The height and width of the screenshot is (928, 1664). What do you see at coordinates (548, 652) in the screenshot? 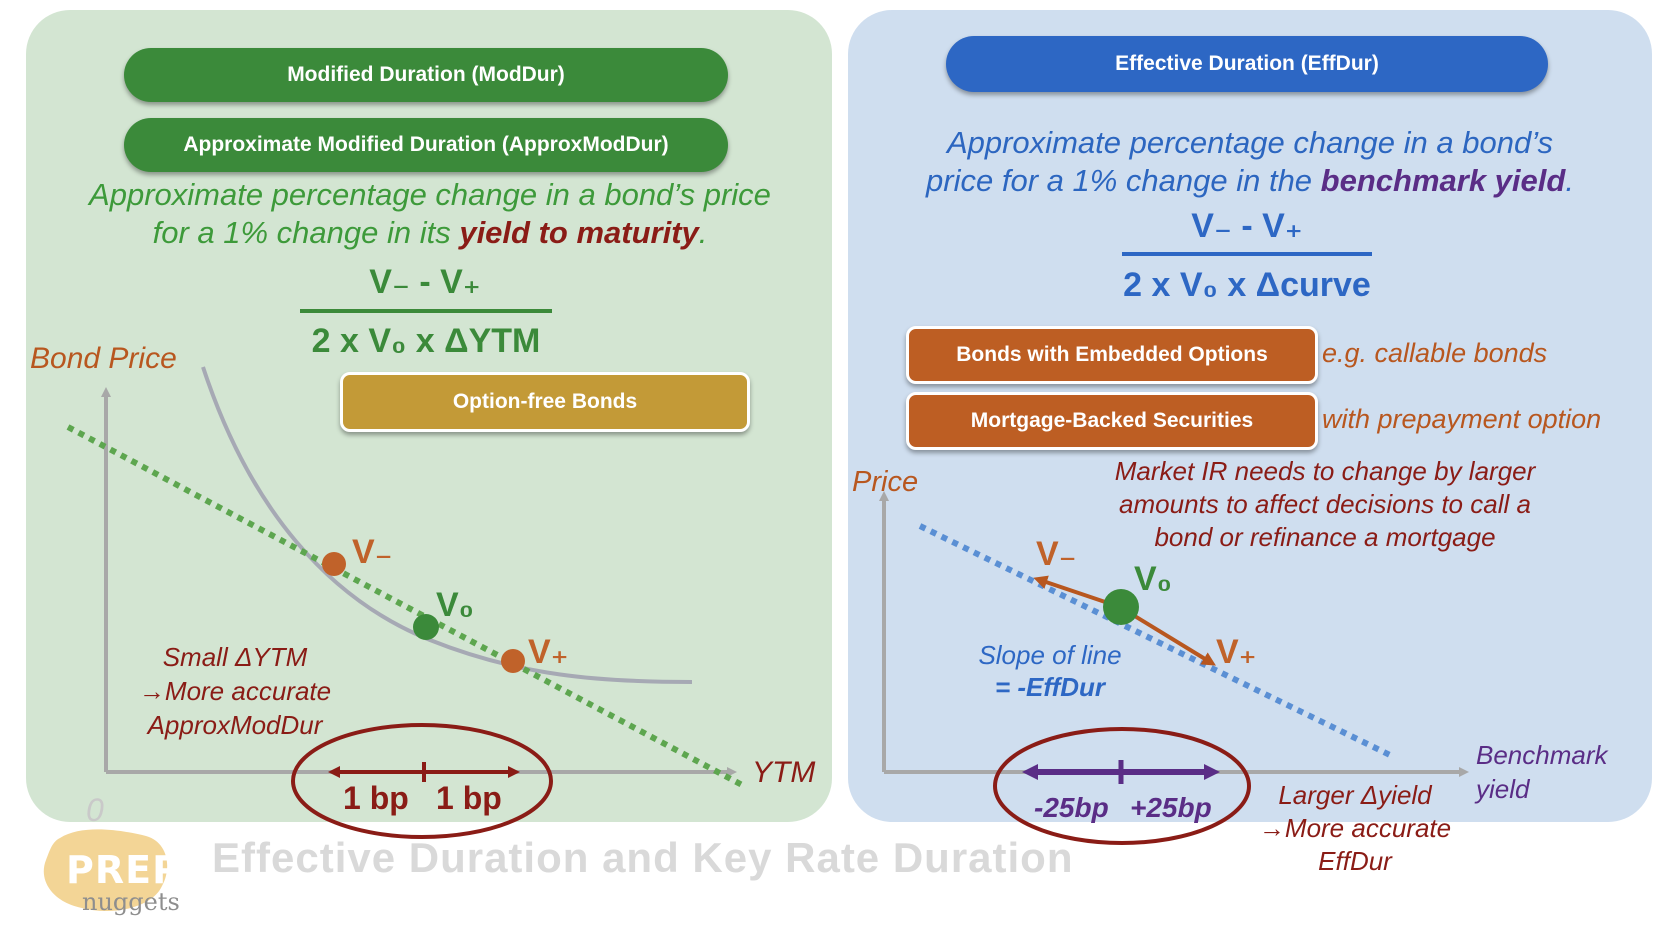
I see `left-vplus-label: V₊` at bounding box center [548, 652].